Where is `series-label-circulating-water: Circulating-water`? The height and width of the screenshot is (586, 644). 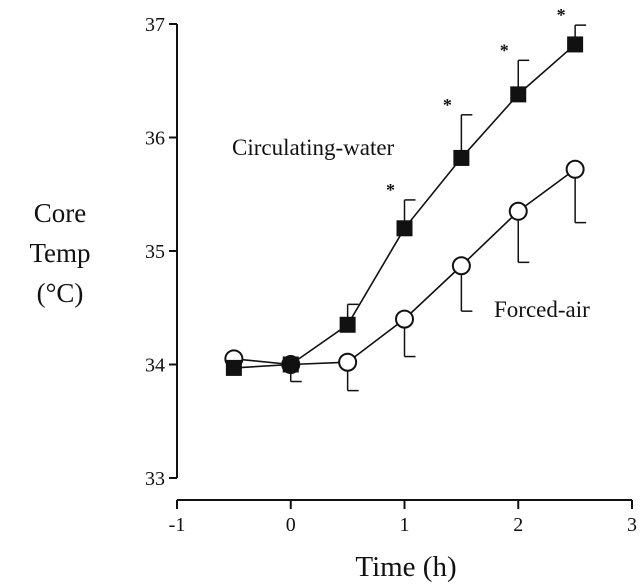 series-label-circulating-water: Circulating-water is located at coordinates (313, 147).